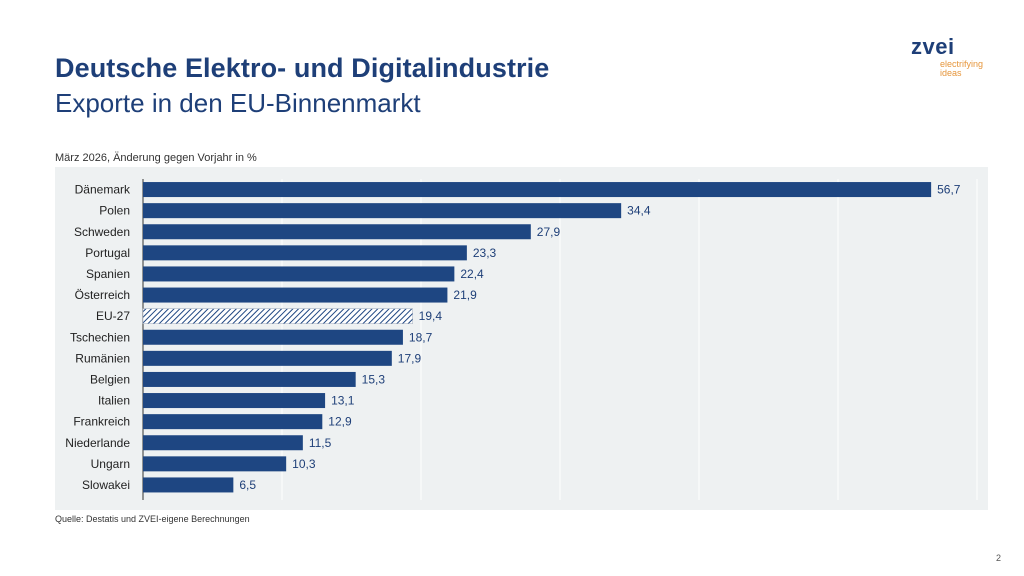  Describe the element at coordinates (238, 103) in the screenshot. I see `page-subtitle: Exporte in den EU-Binnenmarkt` at that location.